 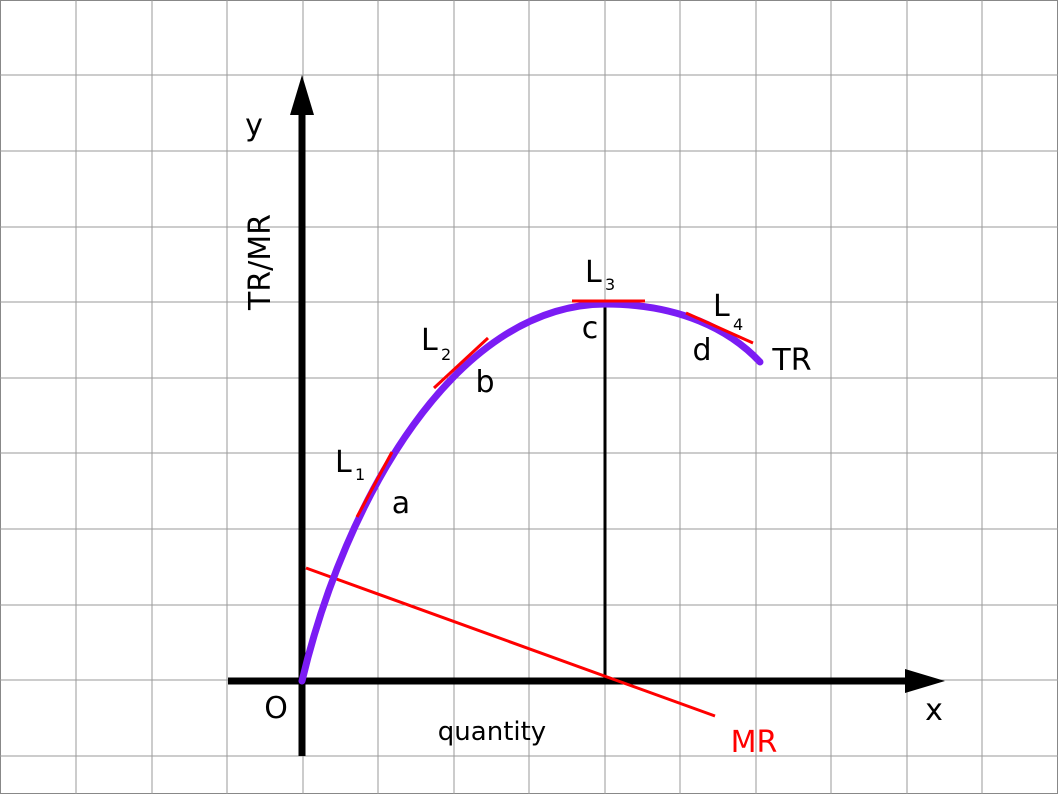 I want to click on tangent-subscript: 3, so click(x=610, y=284).